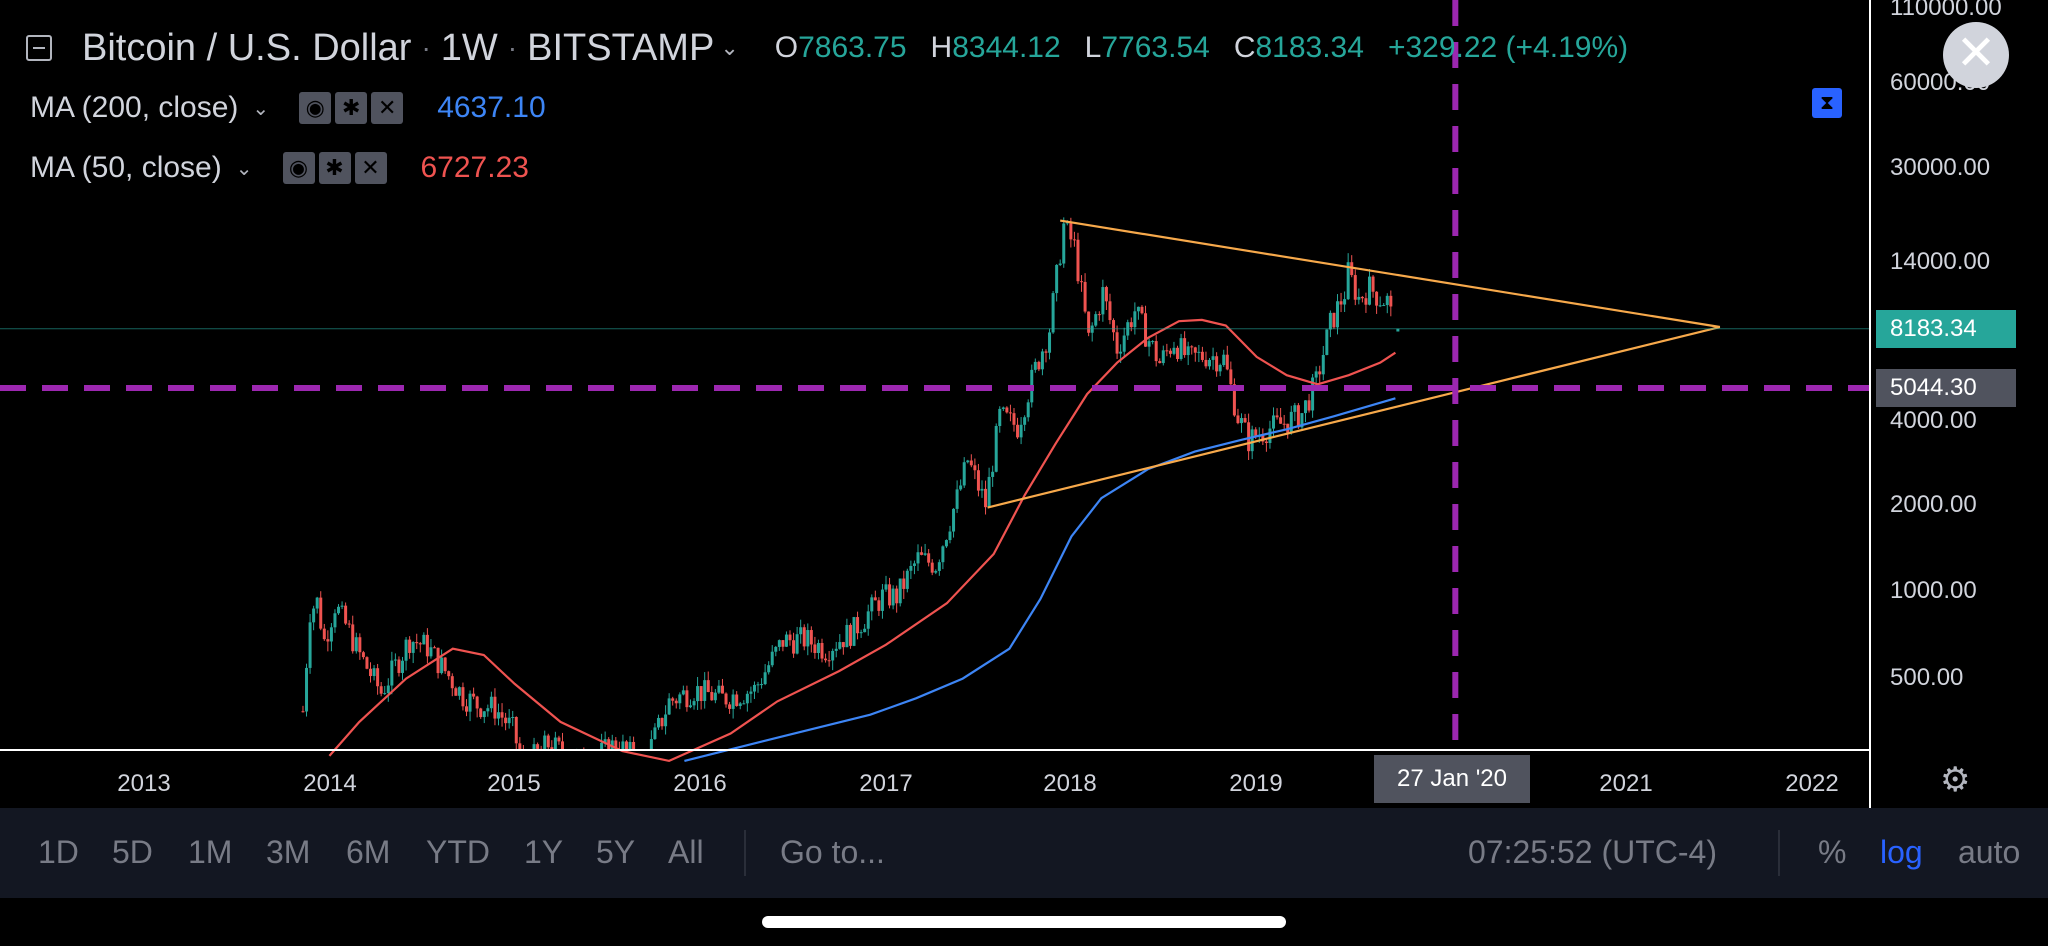 The image size is (2048, 946). I want to click on range-5y: 5Y, so click(616, 852).